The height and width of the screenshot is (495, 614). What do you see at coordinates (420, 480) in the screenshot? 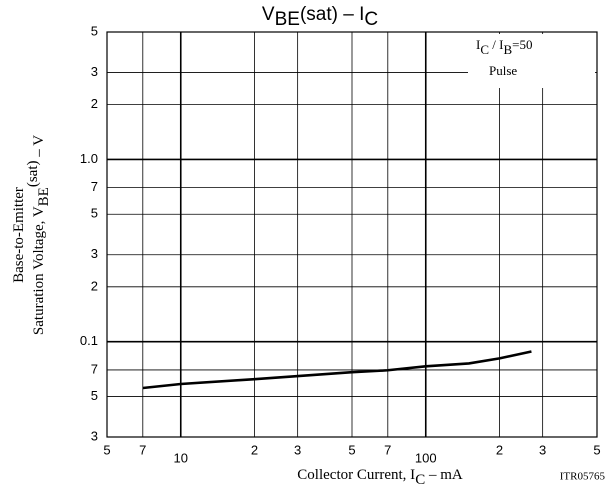
I see `x-axis-label-part: C` at bounding box center [420, 480].